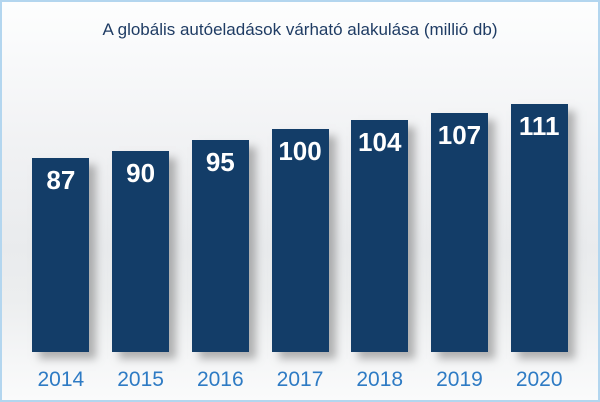 The image size is (600, 402). What do you see at coordinates (141, 173) in the screenshot?
I see `bar-value-label: 90` at bounding box center [141, 173].